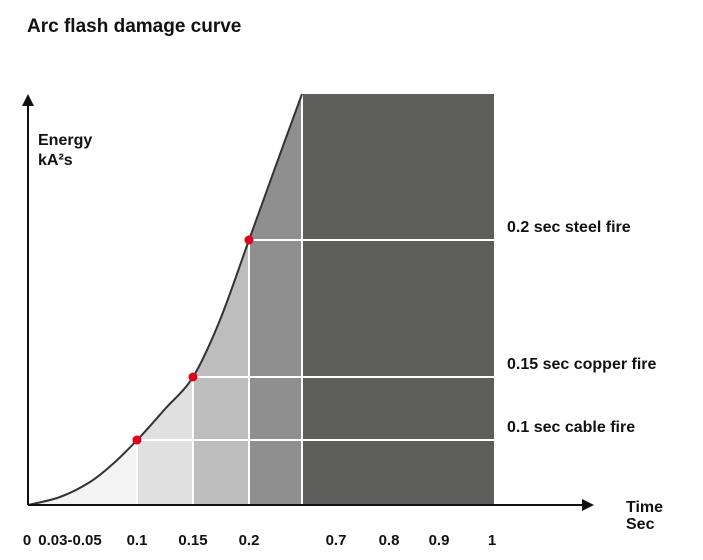 The height and width of the screenshot is (560, 703). Describe the element at coordinates (588, 505) in the screenshot. I see `x-axis-arrow-icon` at that location.